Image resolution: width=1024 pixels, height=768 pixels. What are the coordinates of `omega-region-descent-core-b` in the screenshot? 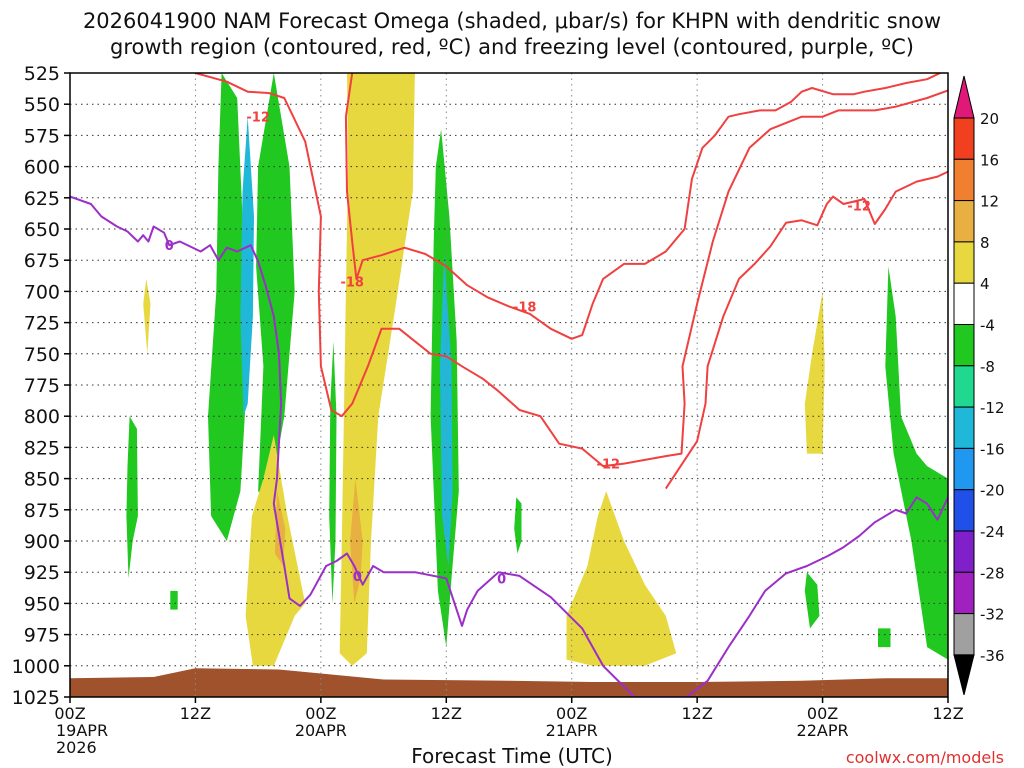 It's located at (280, 528).